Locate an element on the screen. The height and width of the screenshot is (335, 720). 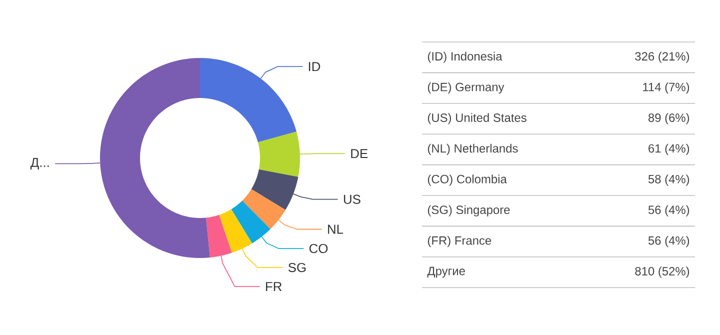
slice-label: CO is located at coordinates (318, 249).